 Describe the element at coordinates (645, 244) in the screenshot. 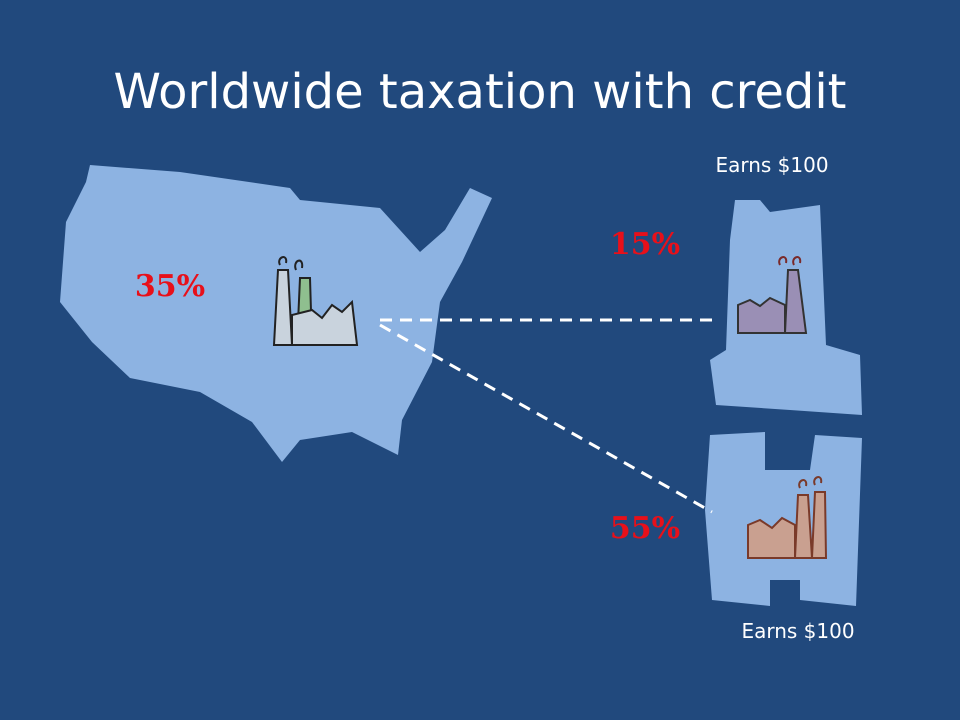

I see `foreign-tax-rate: 15%` at that location.